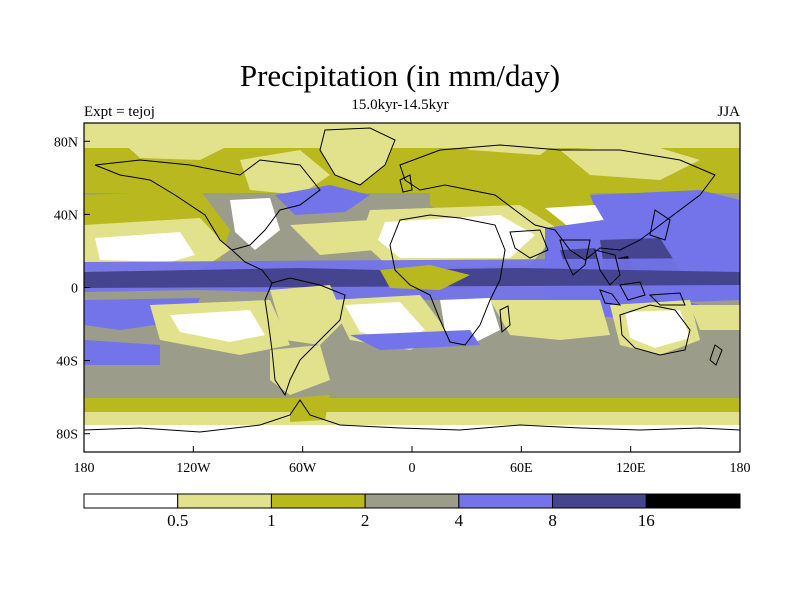  What do you see at coordinates (412, 511) in the screenshot?
I see `colorbar: 0.5 1 2 4 8 16` at bounding box center [412, 511].